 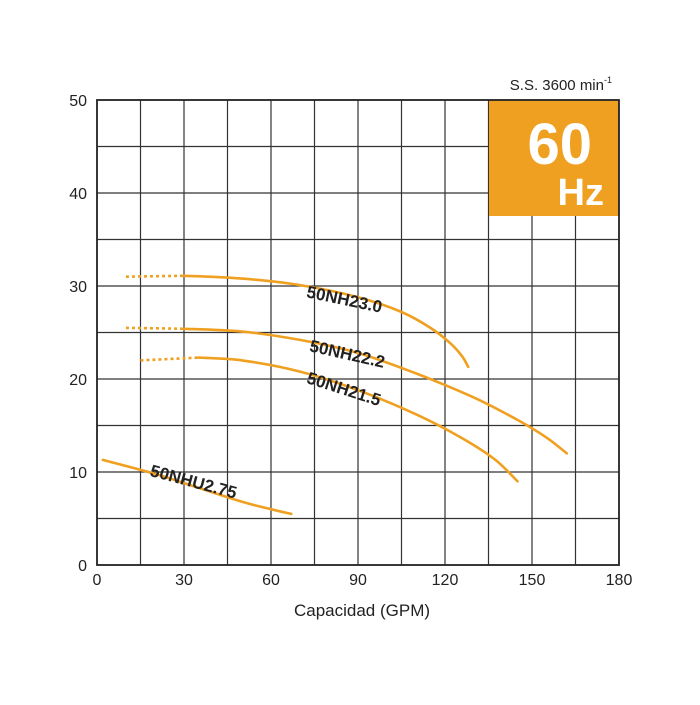 I want to click on y-tick-label: 30, so click(x=78, y=287).